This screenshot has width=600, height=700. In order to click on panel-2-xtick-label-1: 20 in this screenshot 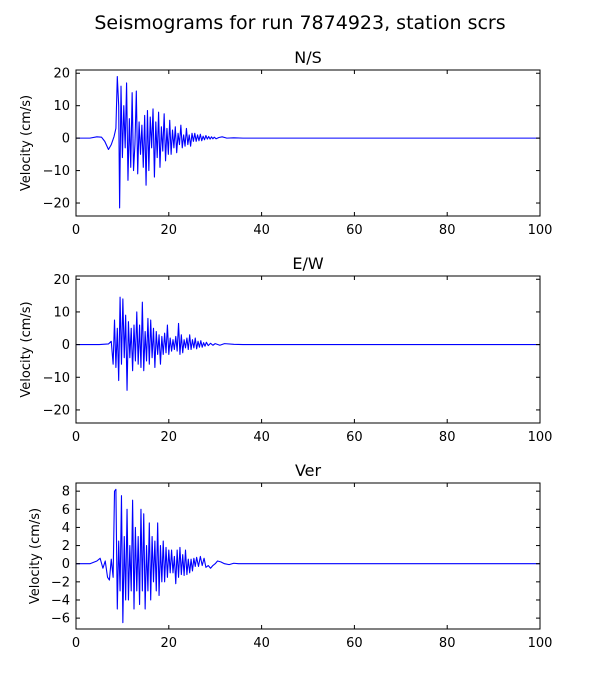, I will do `click(169, 643)`.